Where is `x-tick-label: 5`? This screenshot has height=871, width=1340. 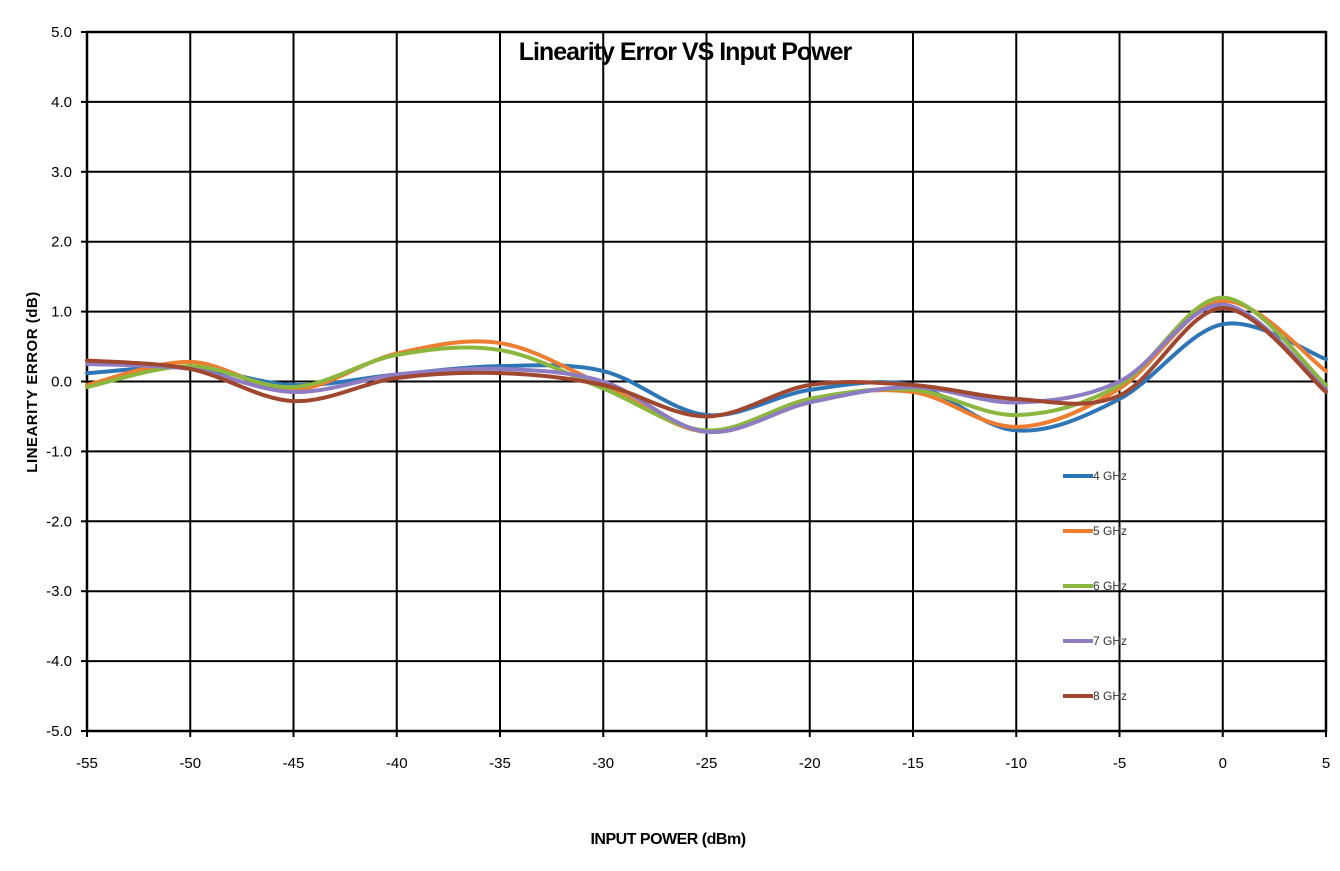
x-tick-label: 5 is located at coordinates (1326, 763).